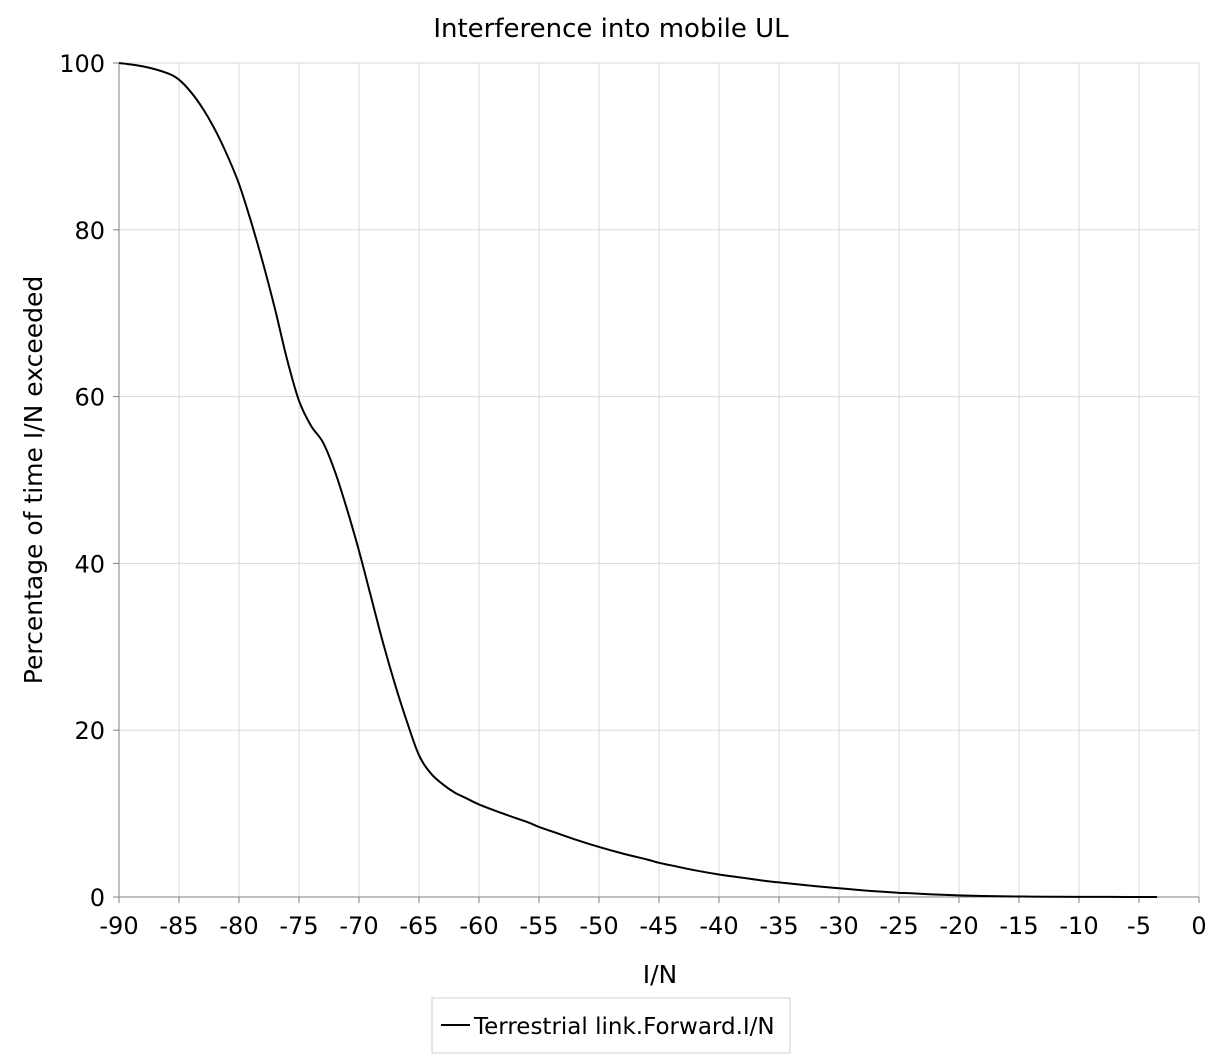 The height and width of the screenshot is (1062, 1222). What do you see at coordinates (1198, 926) in the screenshot?
I see `x-tick-label: 0` at bounding box center [1198, 926].